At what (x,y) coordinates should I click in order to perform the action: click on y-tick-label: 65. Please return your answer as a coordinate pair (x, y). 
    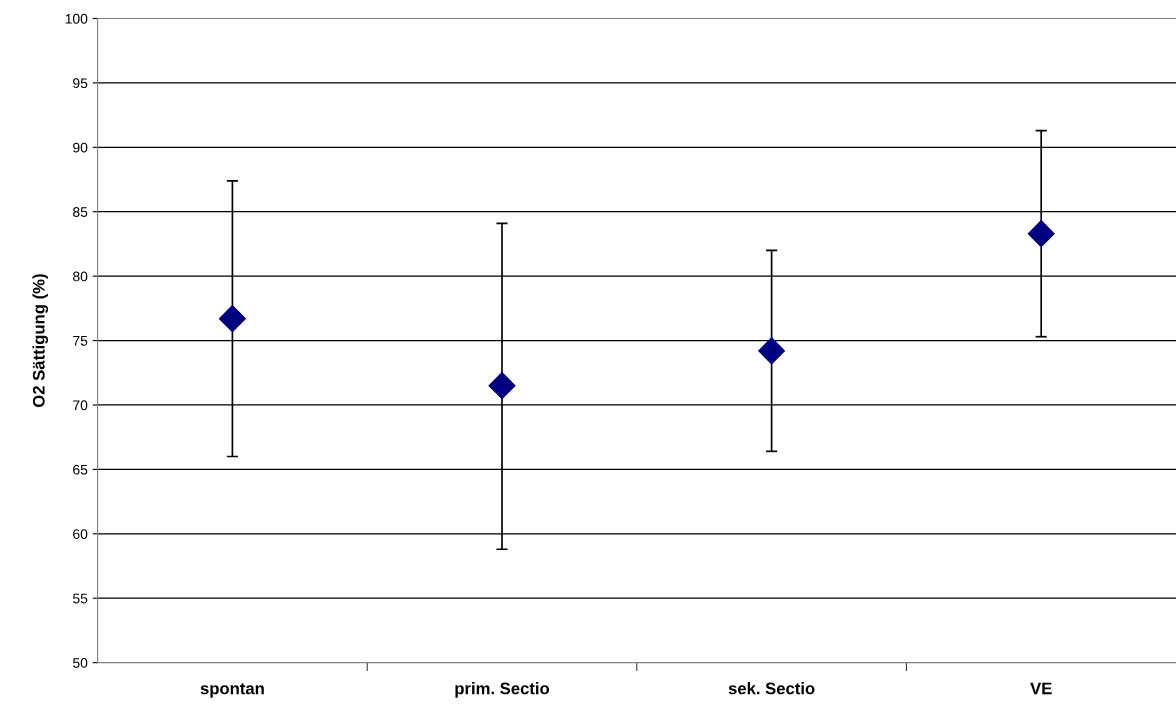
    Looking at the image, I should click on (80, 469).